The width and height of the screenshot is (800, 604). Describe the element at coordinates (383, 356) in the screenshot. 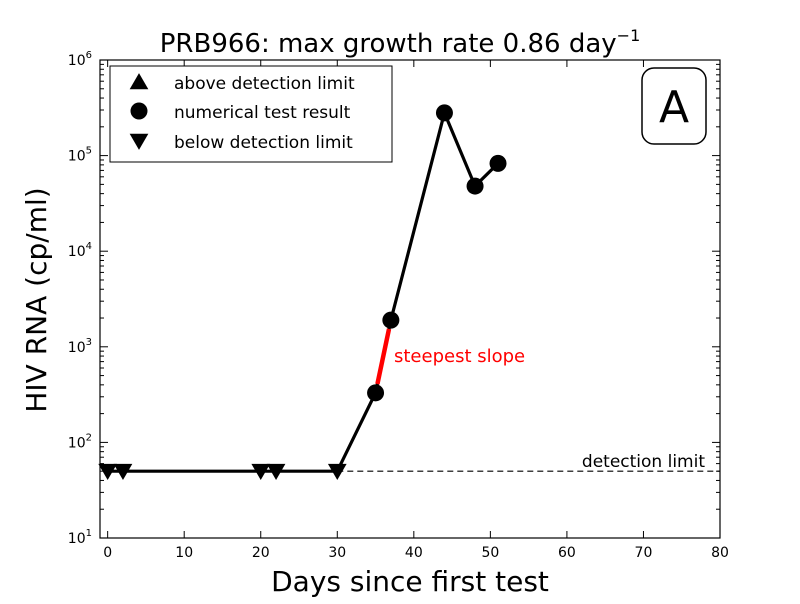

I see `steepest-slope-segment` at that location.